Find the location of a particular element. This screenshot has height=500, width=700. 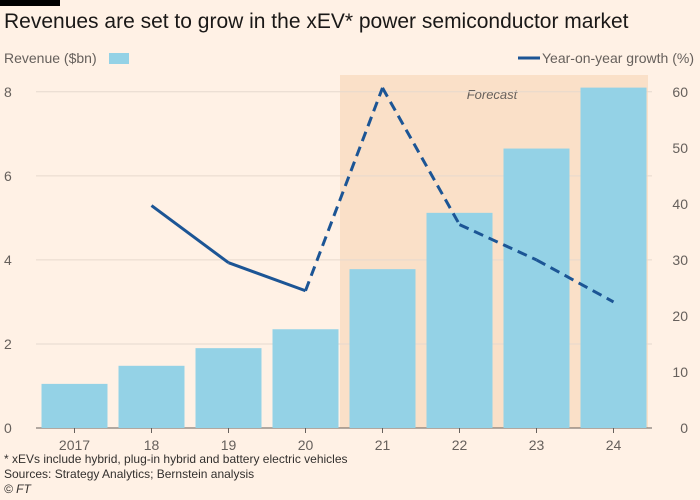

left-tick-label: 2 is located at coordinates (8, 344).